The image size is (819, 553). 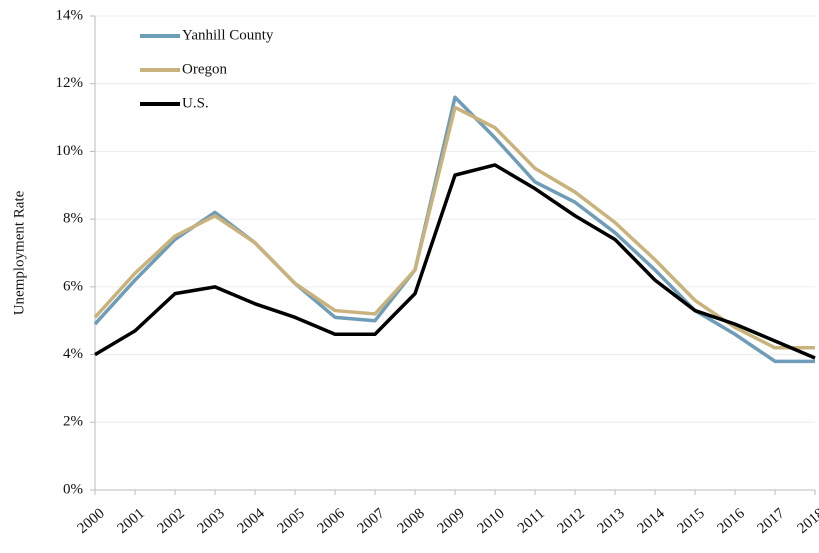 What do you see at coordinates (531, 520) in the screenshot?
I see `x-tick-label: 2011` at bounding box center [531, 520].